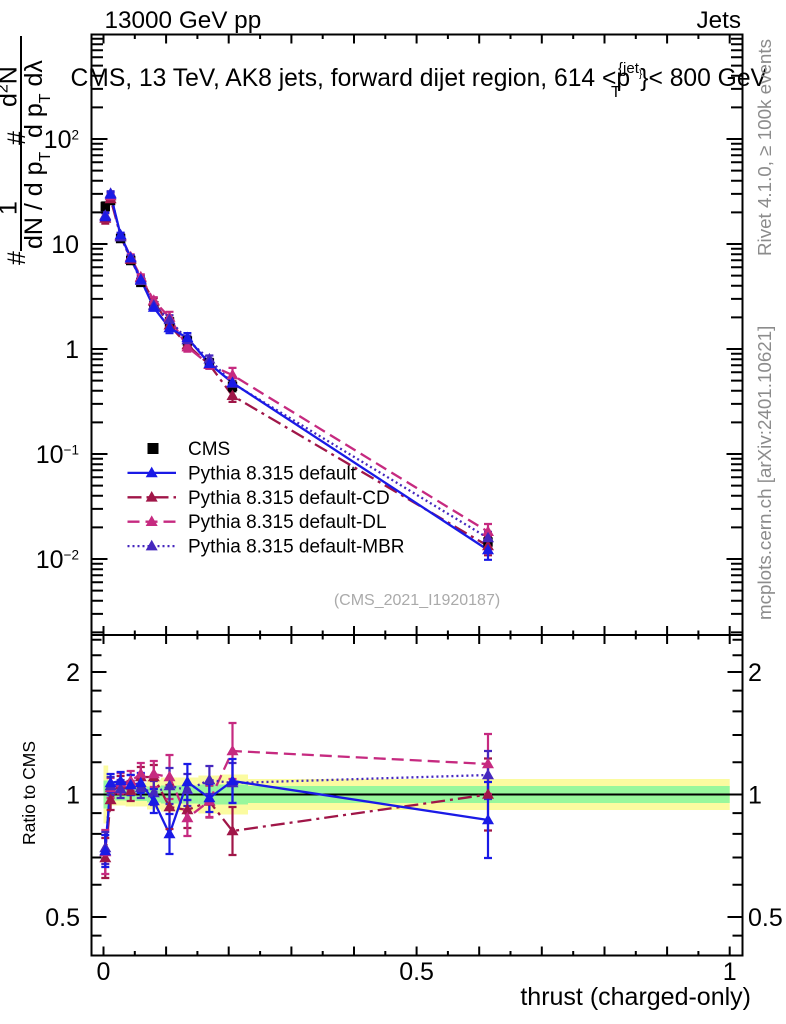 This screenshot has height=1024, width=786. I want to click on svg-text: (CMS_2021_I1920187), so click(417, 600).